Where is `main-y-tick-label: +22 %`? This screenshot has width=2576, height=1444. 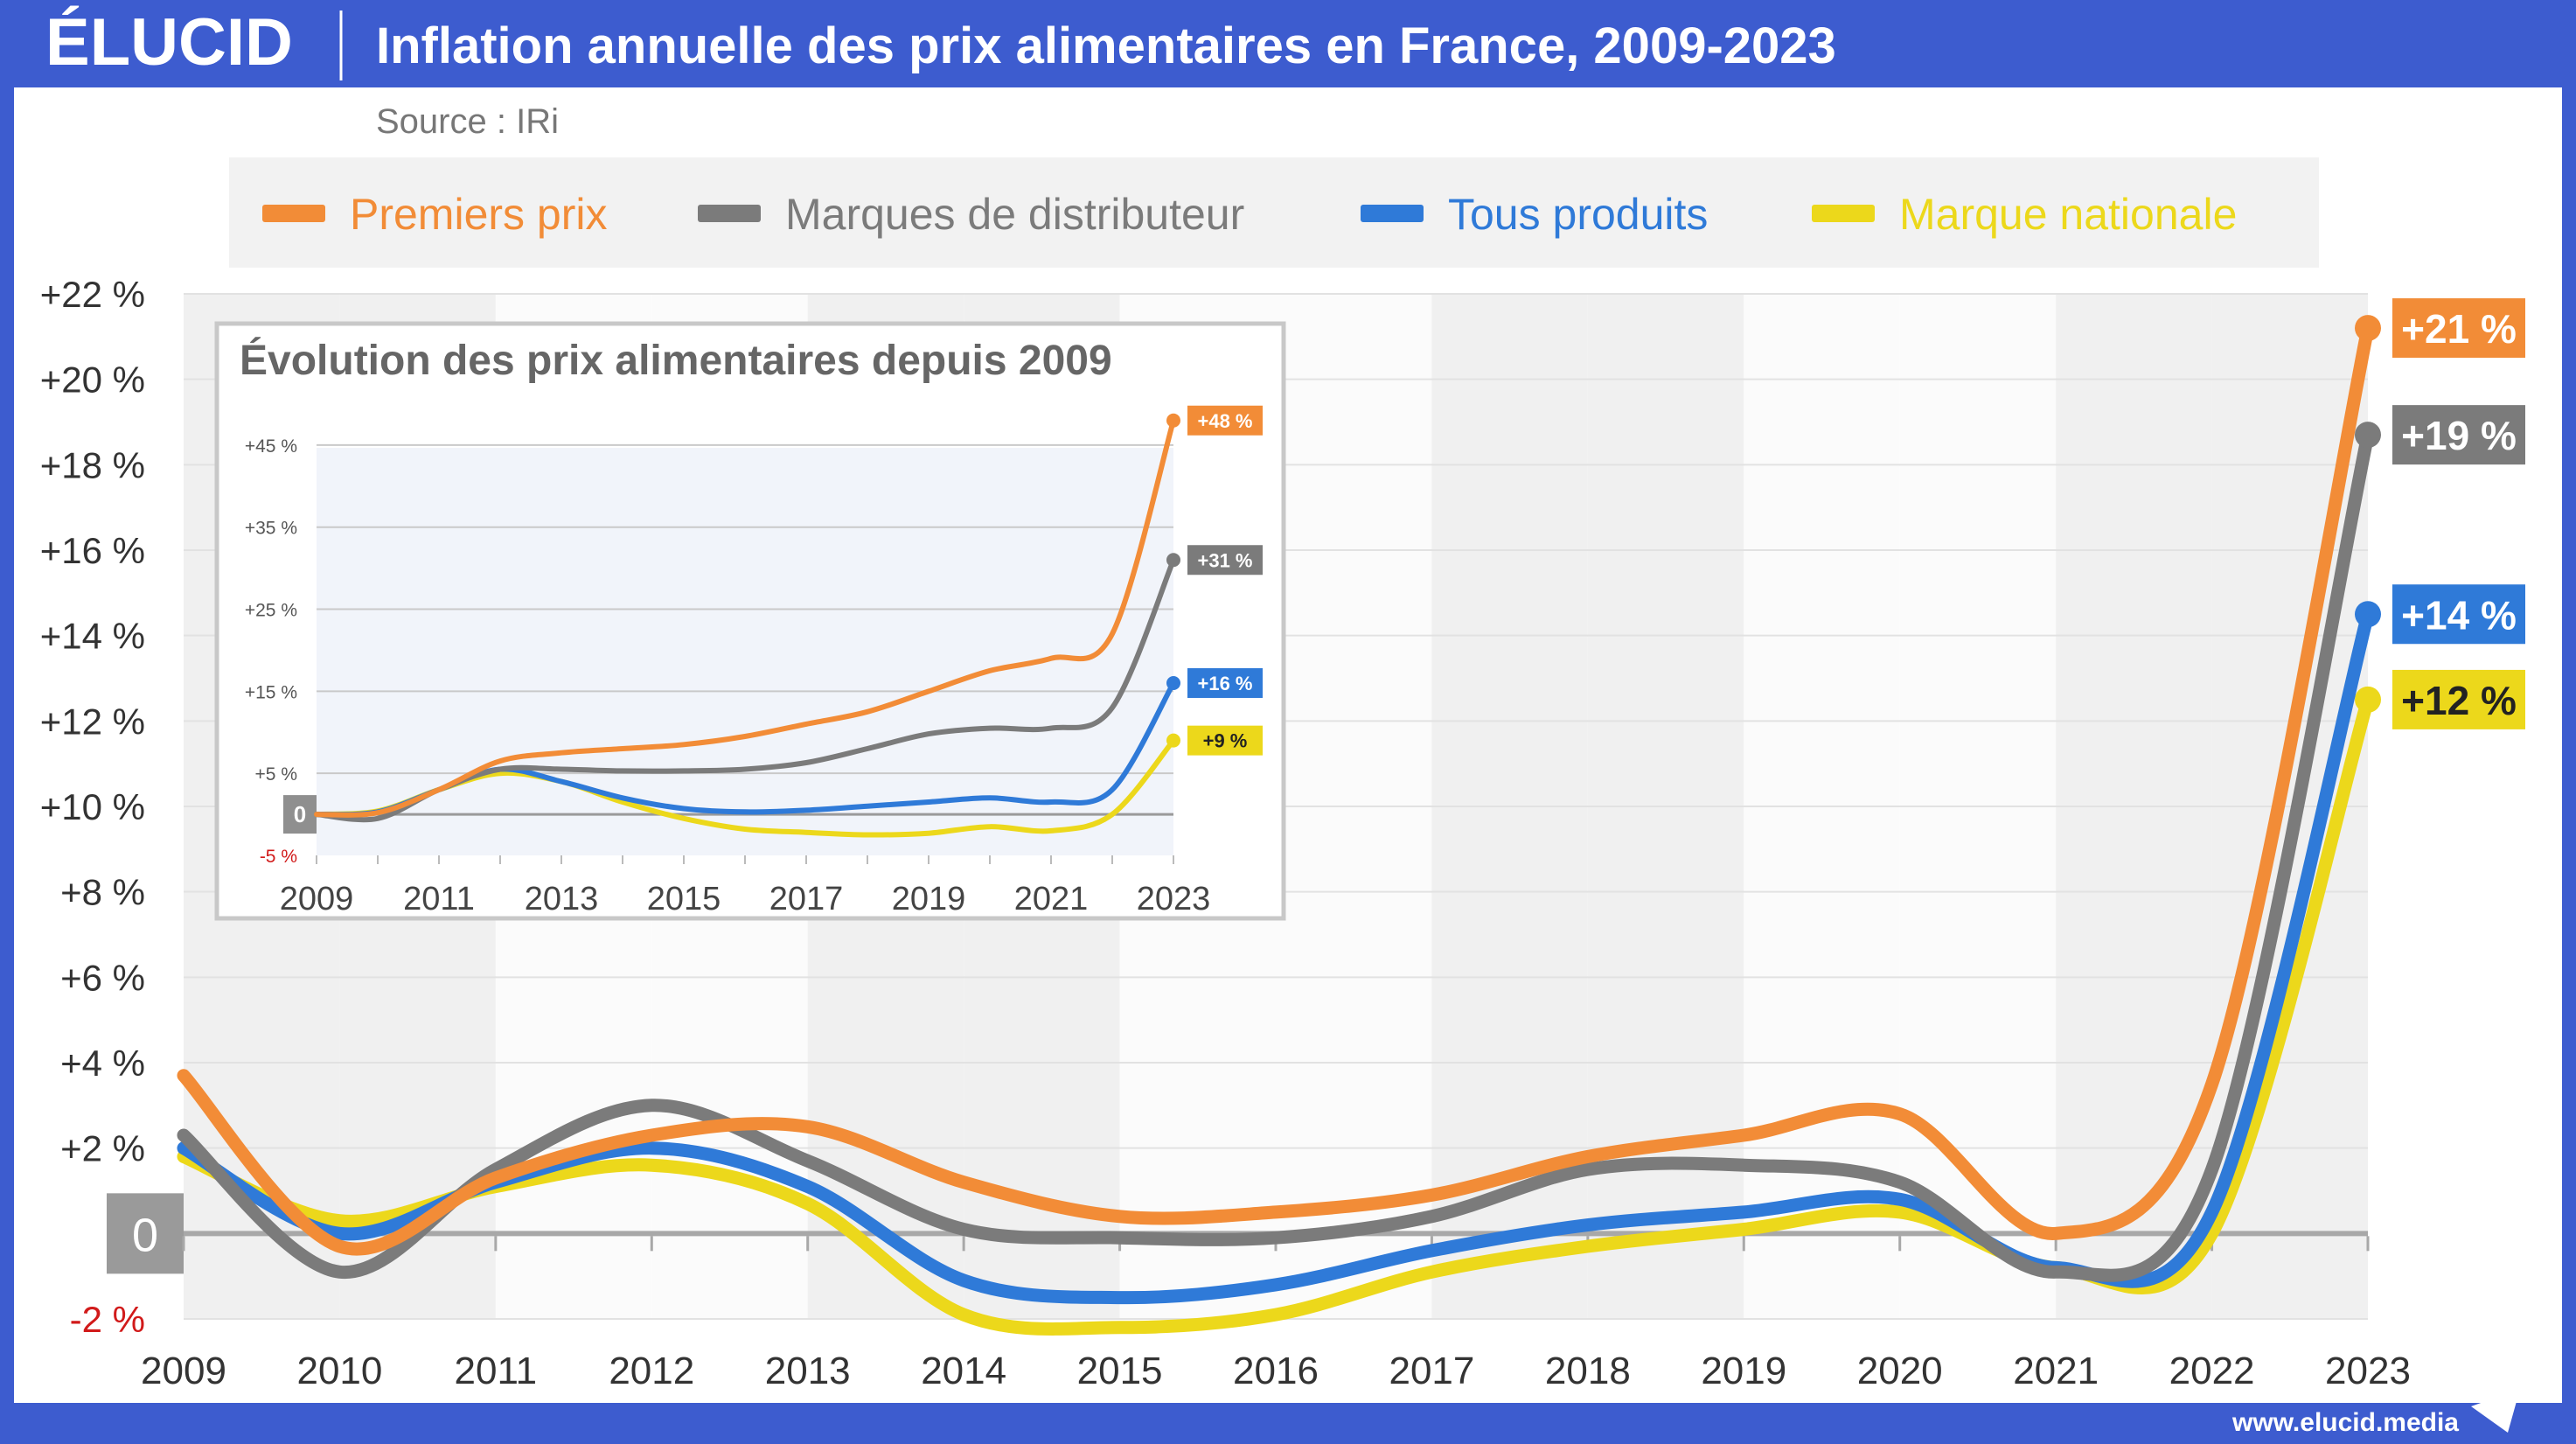
main-y-tick-label: +22 % is located at coordinates (92, 294).